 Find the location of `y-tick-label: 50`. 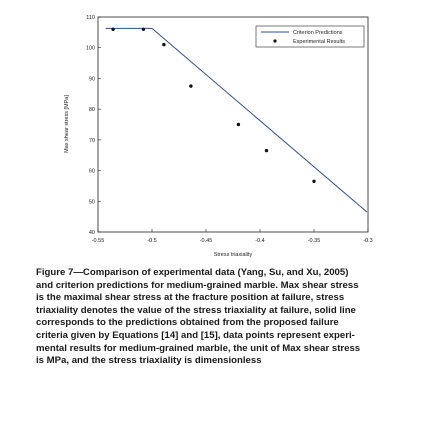

y-tick-label: 50 is located at coordinates (92, 202).